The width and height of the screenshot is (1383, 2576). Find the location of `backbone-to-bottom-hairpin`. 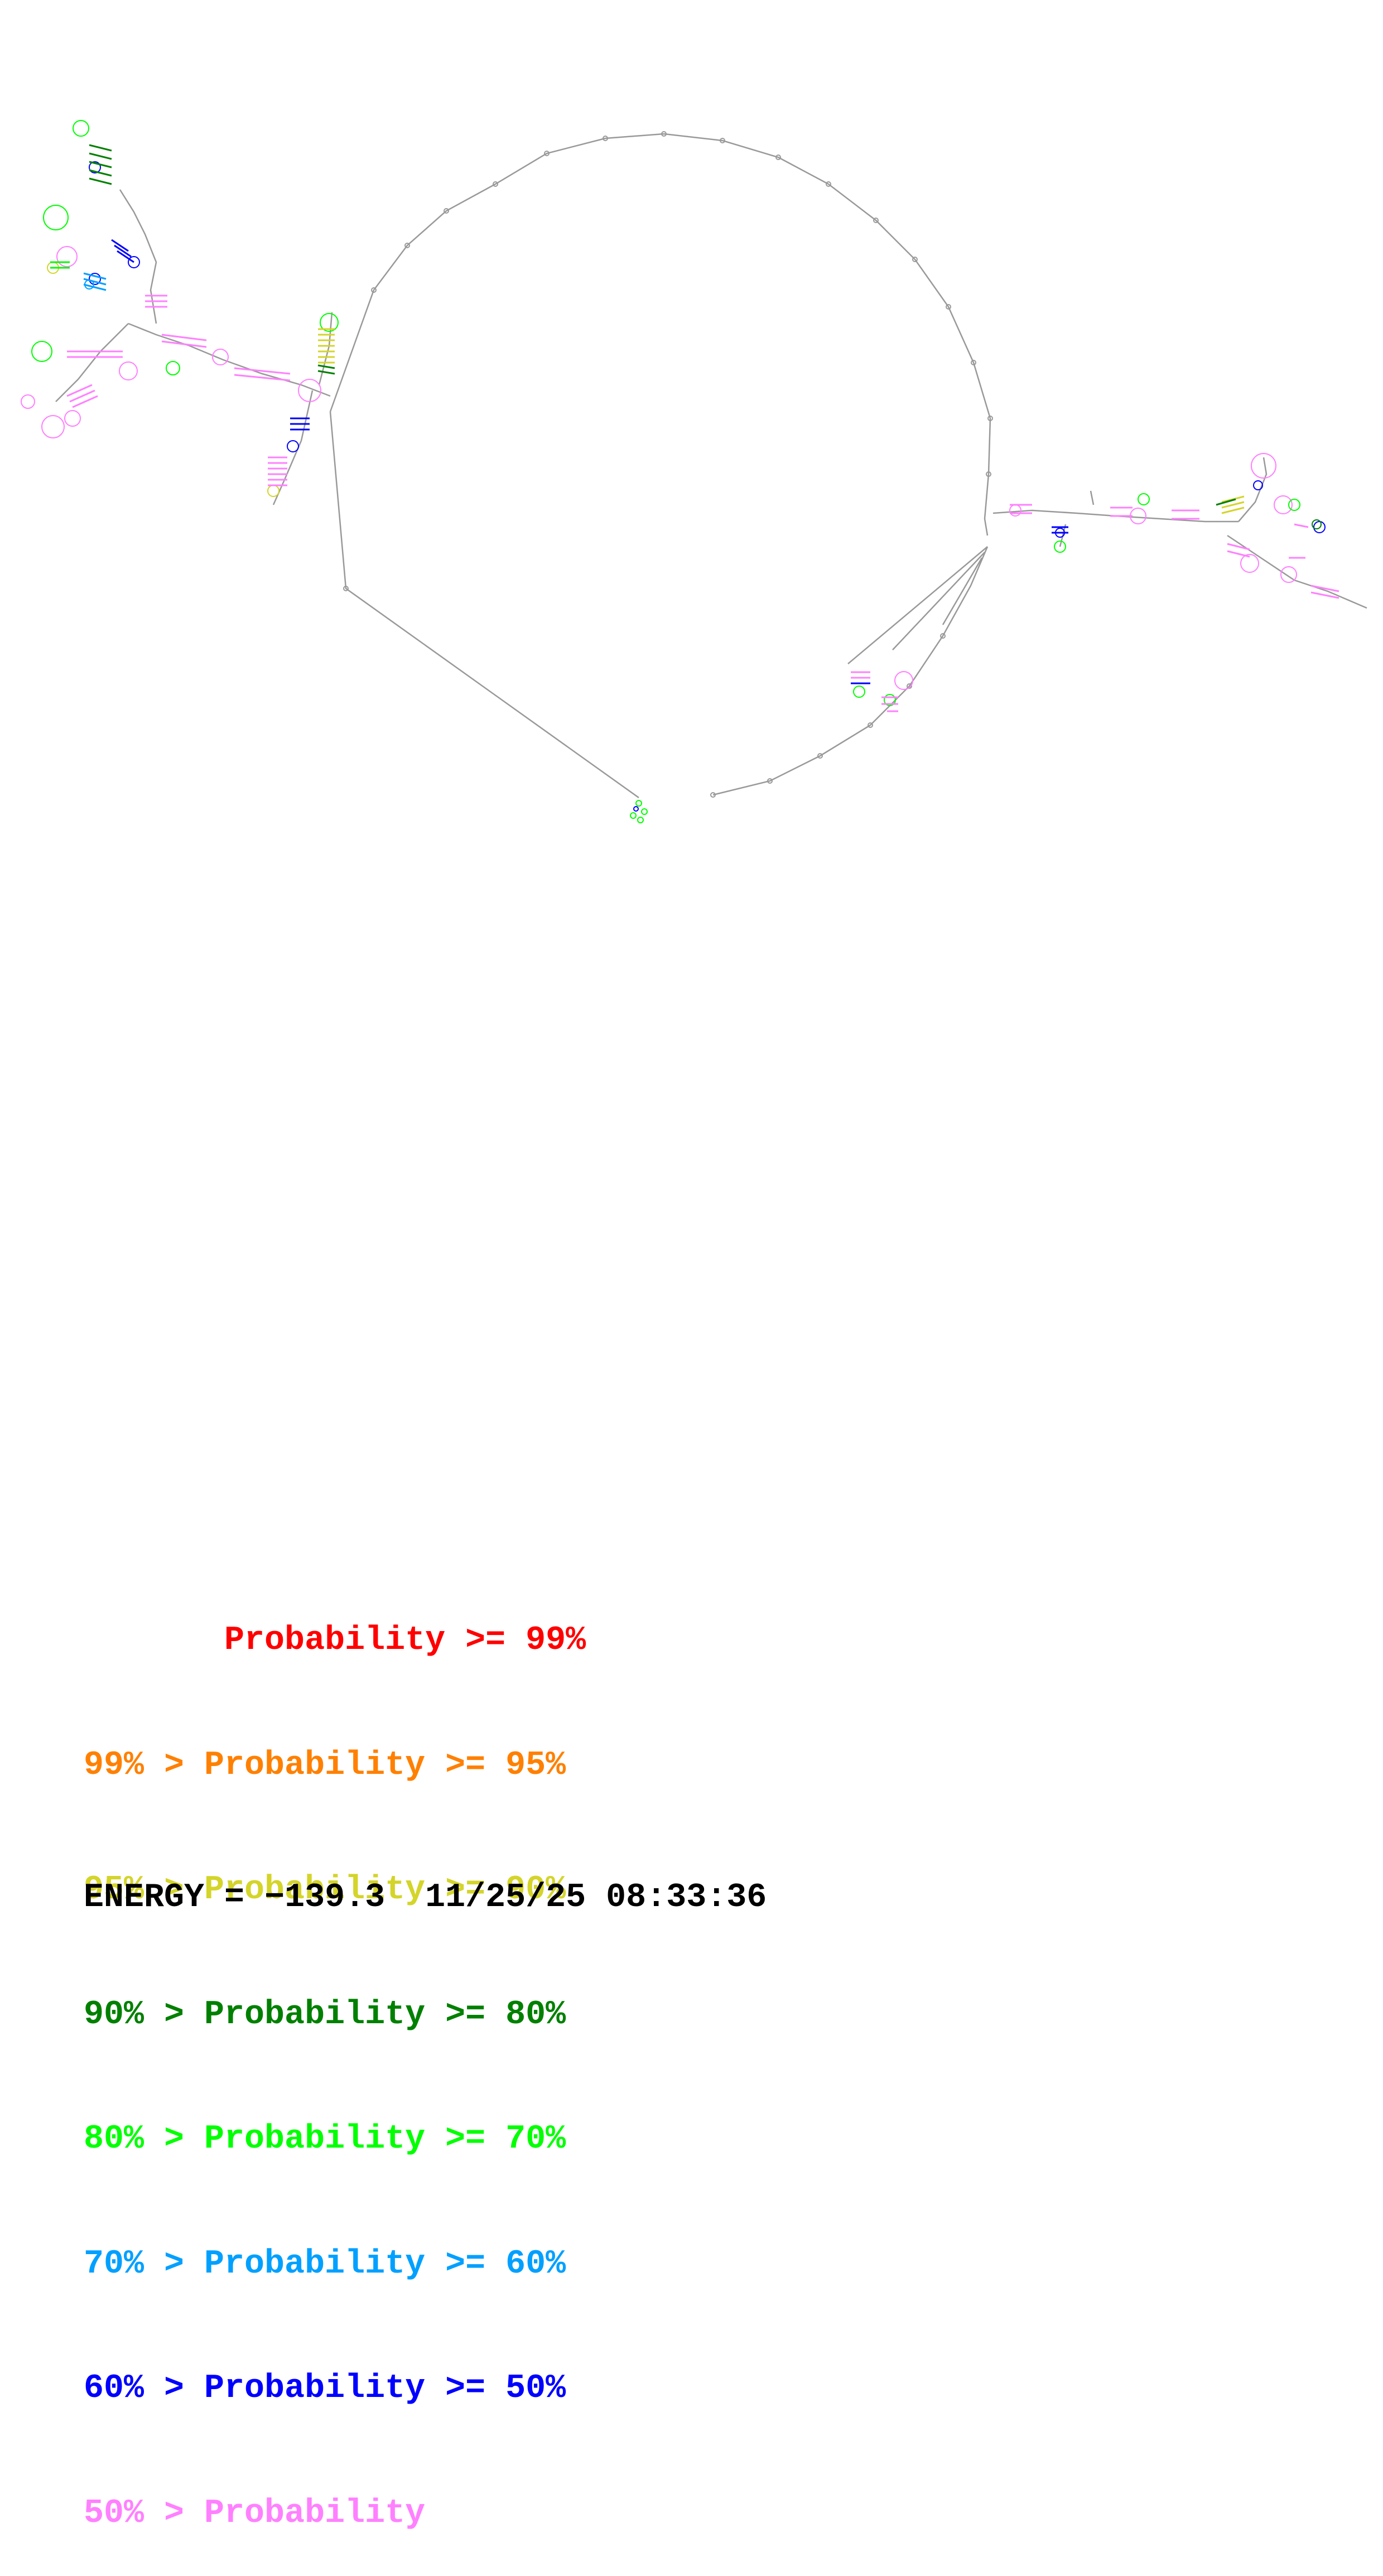

backbone-to-bottom-hairpin is located at coordinates (484, 605).